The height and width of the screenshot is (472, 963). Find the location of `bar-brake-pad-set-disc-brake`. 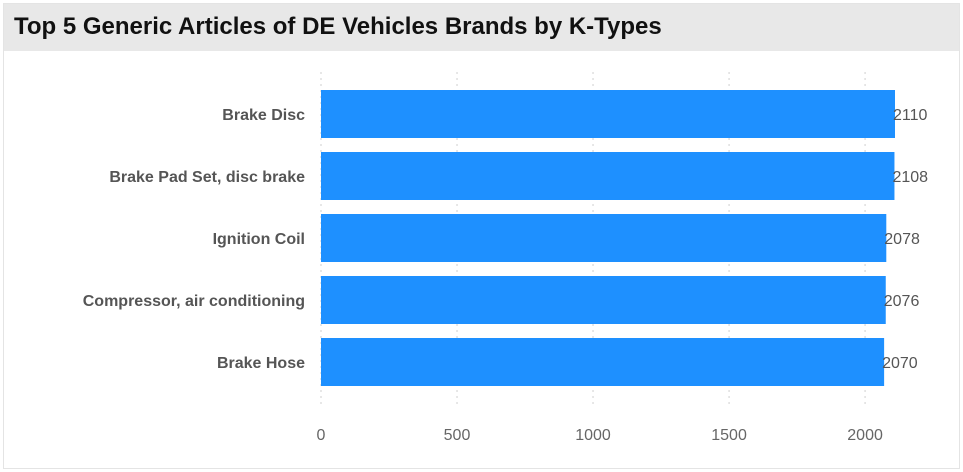

bar-brake-pad-set-disc-brake is located at coordinates (608, 176).